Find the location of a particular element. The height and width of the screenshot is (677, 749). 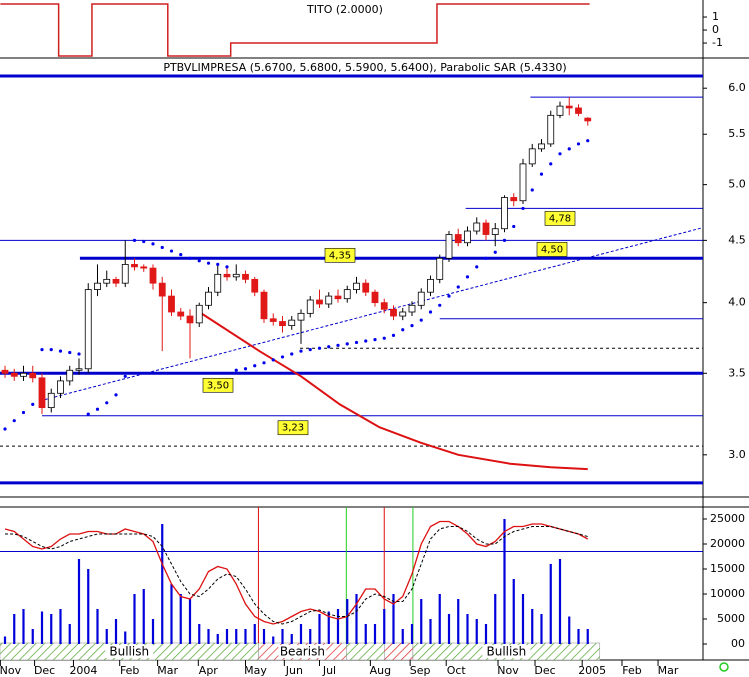

y-tick-label: 15000 is located at coordinates (727, 568).